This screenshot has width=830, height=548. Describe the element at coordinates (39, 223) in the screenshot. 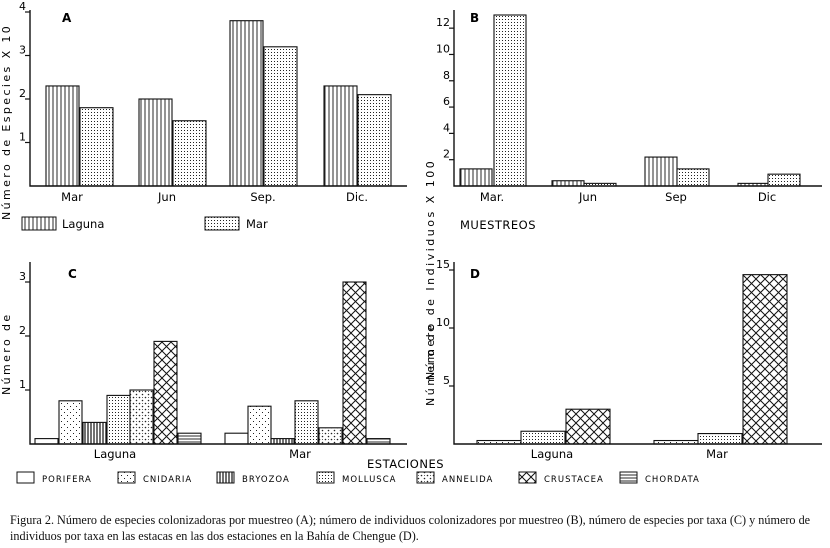

I see `legend-swatch-laguna` at that location.